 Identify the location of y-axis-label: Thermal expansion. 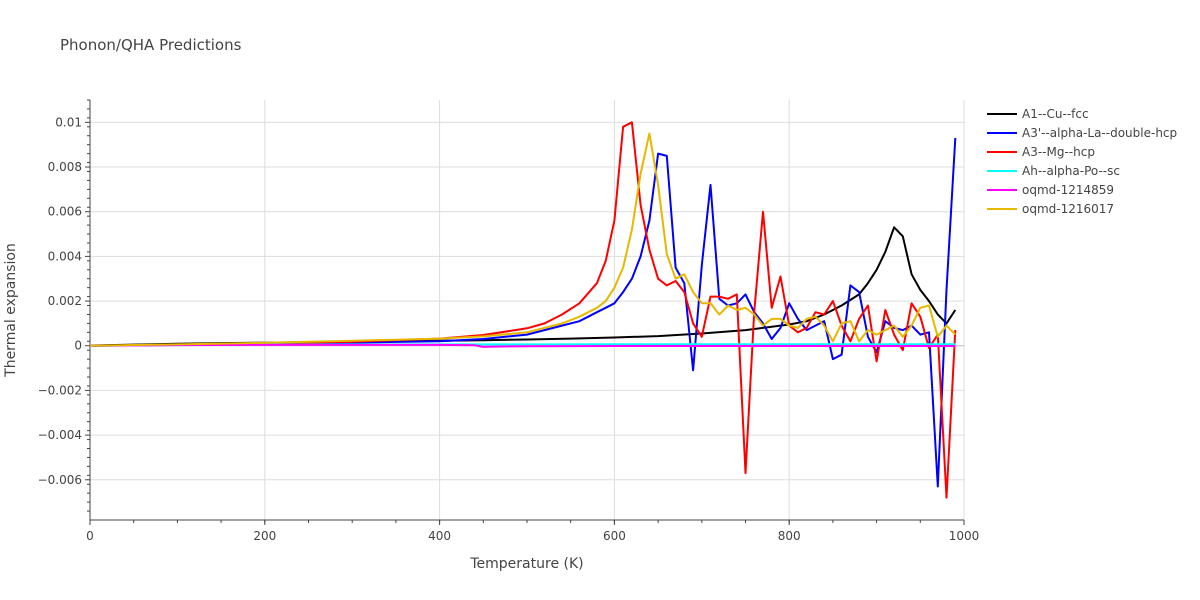
(11, 310).